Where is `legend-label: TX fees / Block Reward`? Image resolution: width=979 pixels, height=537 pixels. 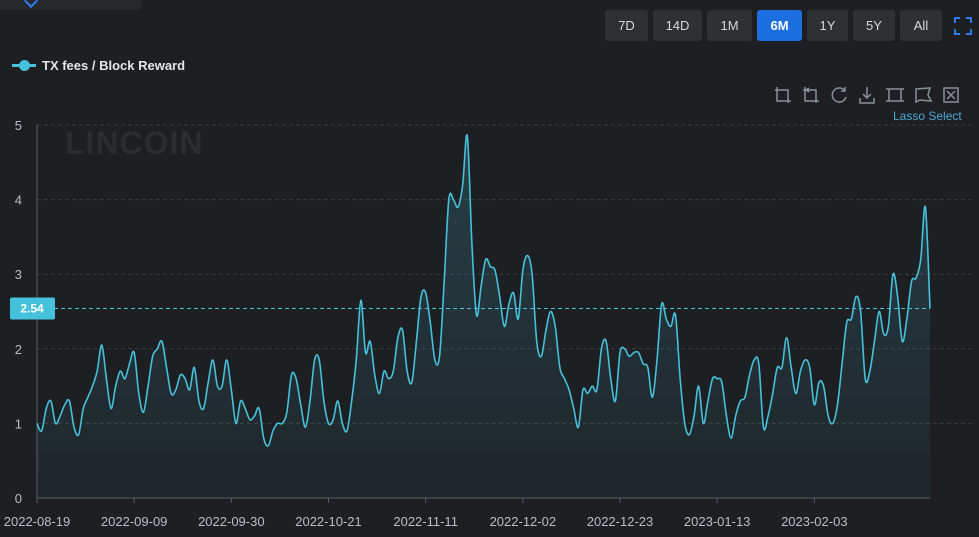
legend-label: TX fees / Block Reward is located at coordinates (114, 65).